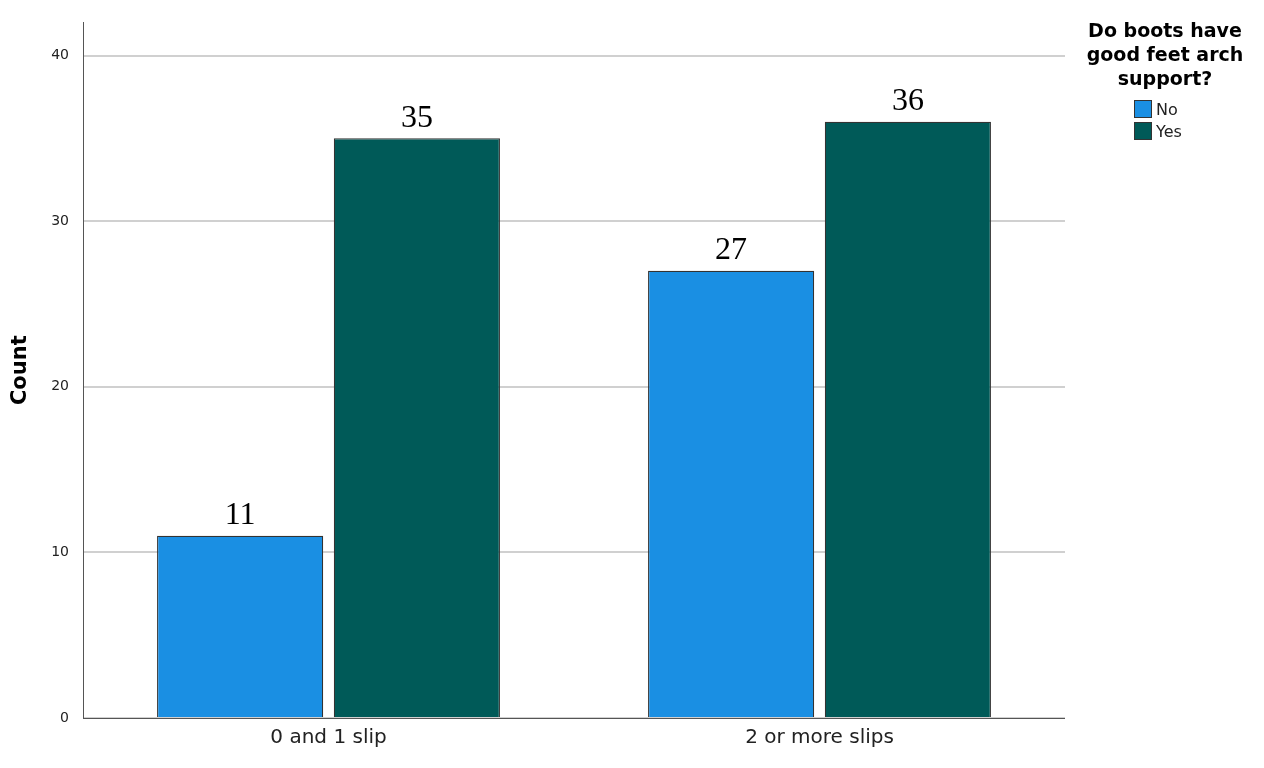  What do you see at coordinates (819, 736) in the screenshot?
I see `x-tick-label: 2 or more slips` at bounding box center [819, 736].